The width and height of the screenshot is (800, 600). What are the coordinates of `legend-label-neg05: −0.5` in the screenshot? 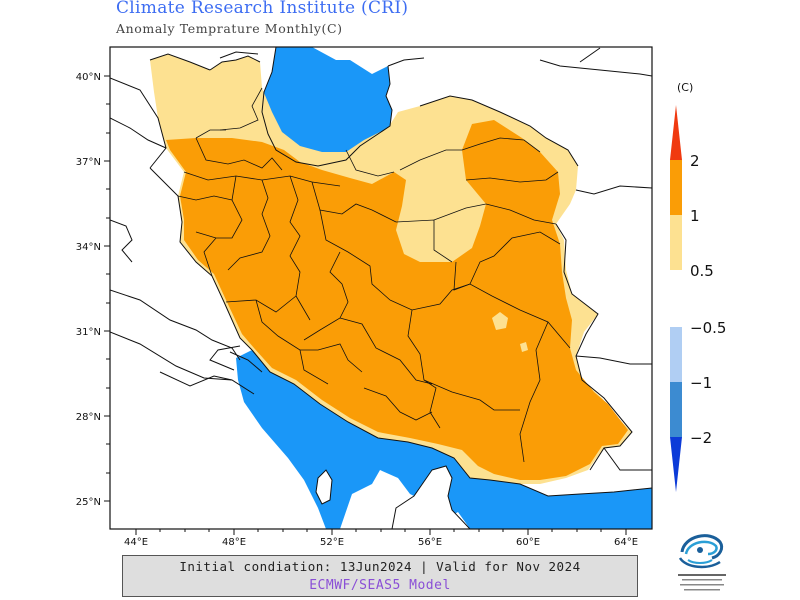 It's located at (708, 328).